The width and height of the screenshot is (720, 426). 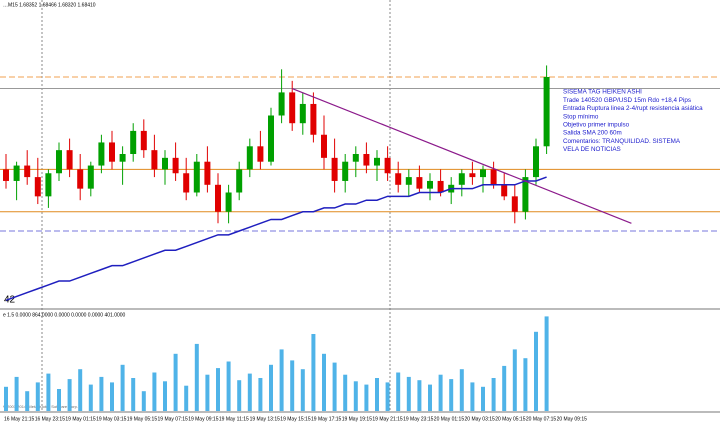 What do you see at coordinates (10, 300) in the screenshot?
I see `corner-label: 42` at bounding box center [10, 300].